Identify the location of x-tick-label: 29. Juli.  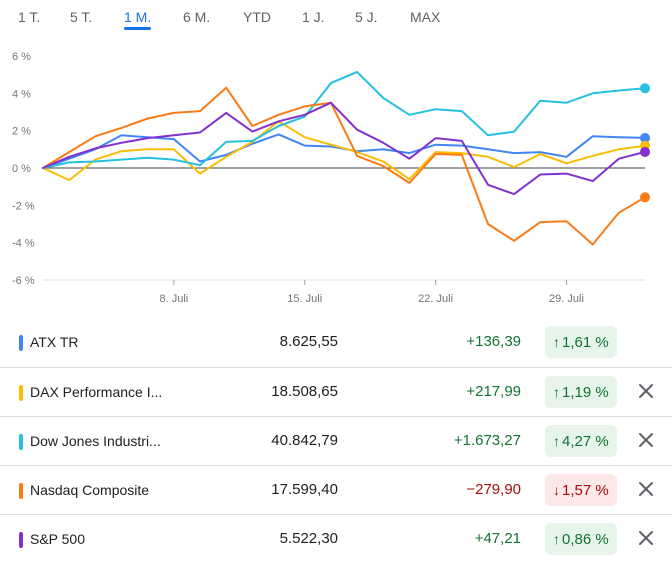
(566, 297).